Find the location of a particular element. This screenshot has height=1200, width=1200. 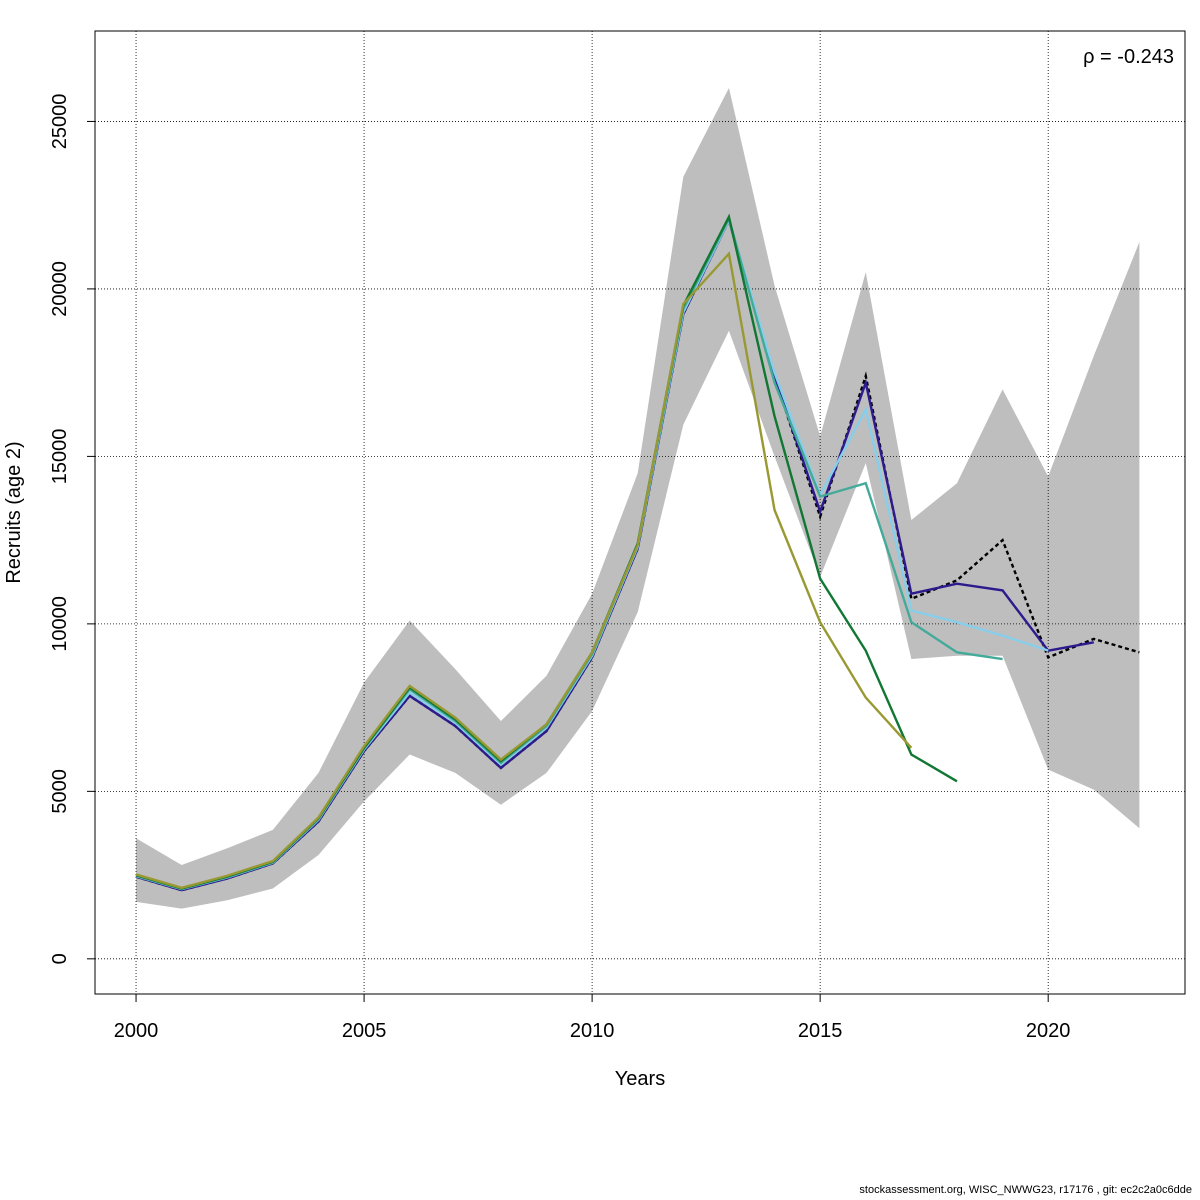

x-tick-label: 2020 is located at coordinates (1048, 1031).